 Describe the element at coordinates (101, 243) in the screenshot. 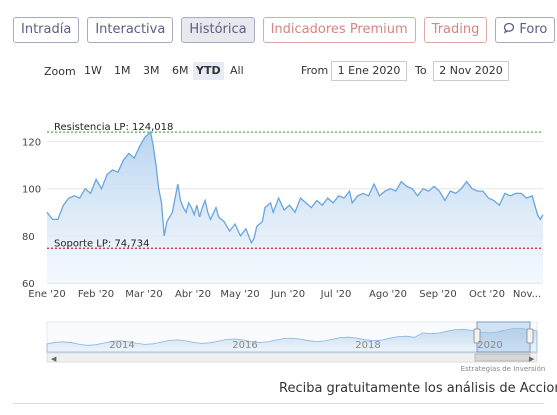

I see `support-label: Soporte LP: 74,734` at that location.